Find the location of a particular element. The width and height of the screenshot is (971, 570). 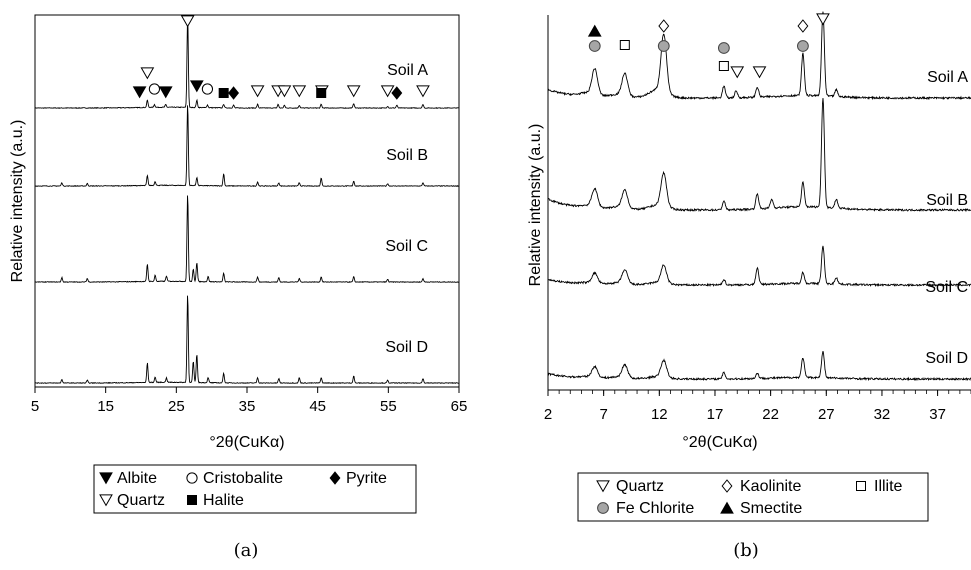

a-tick-label: 45 is located at coordinates (317, 406).